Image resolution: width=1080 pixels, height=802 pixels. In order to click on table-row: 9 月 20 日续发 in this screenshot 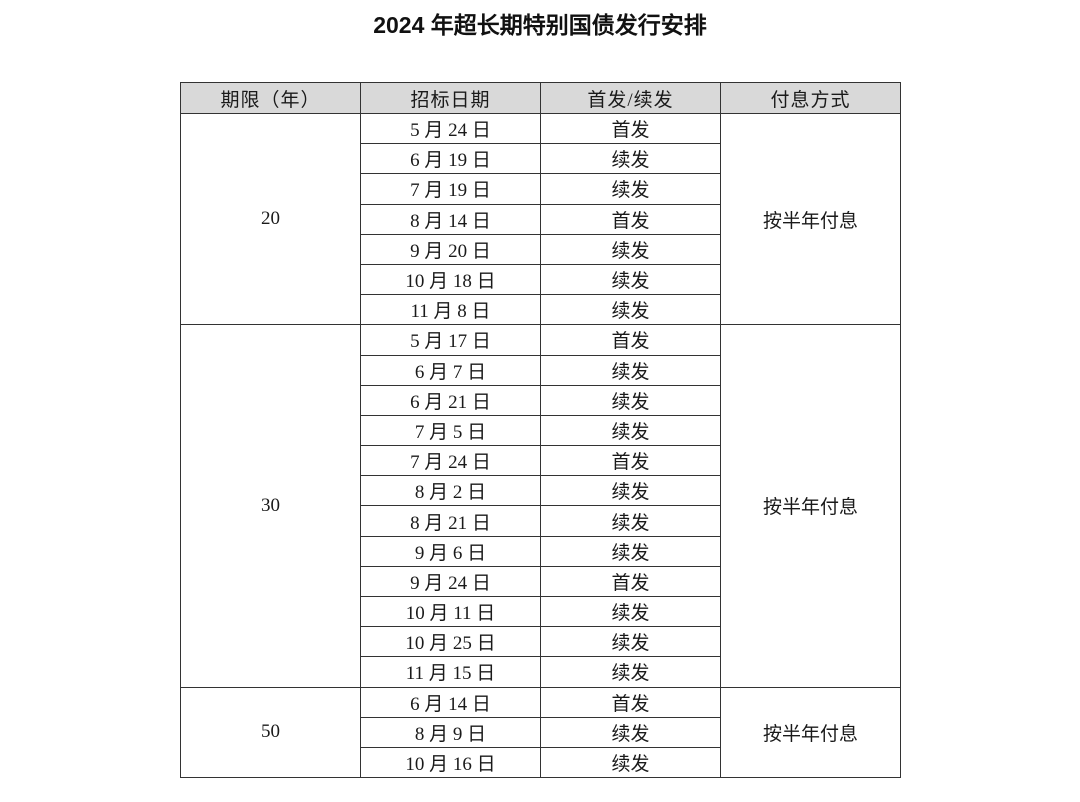, I will do `click(541, 249)`.